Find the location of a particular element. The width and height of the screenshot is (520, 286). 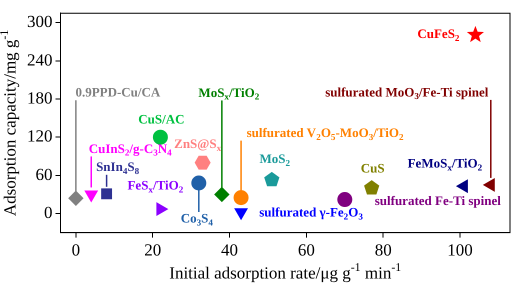

series-label: CuS is located at coordinates (372, 168).